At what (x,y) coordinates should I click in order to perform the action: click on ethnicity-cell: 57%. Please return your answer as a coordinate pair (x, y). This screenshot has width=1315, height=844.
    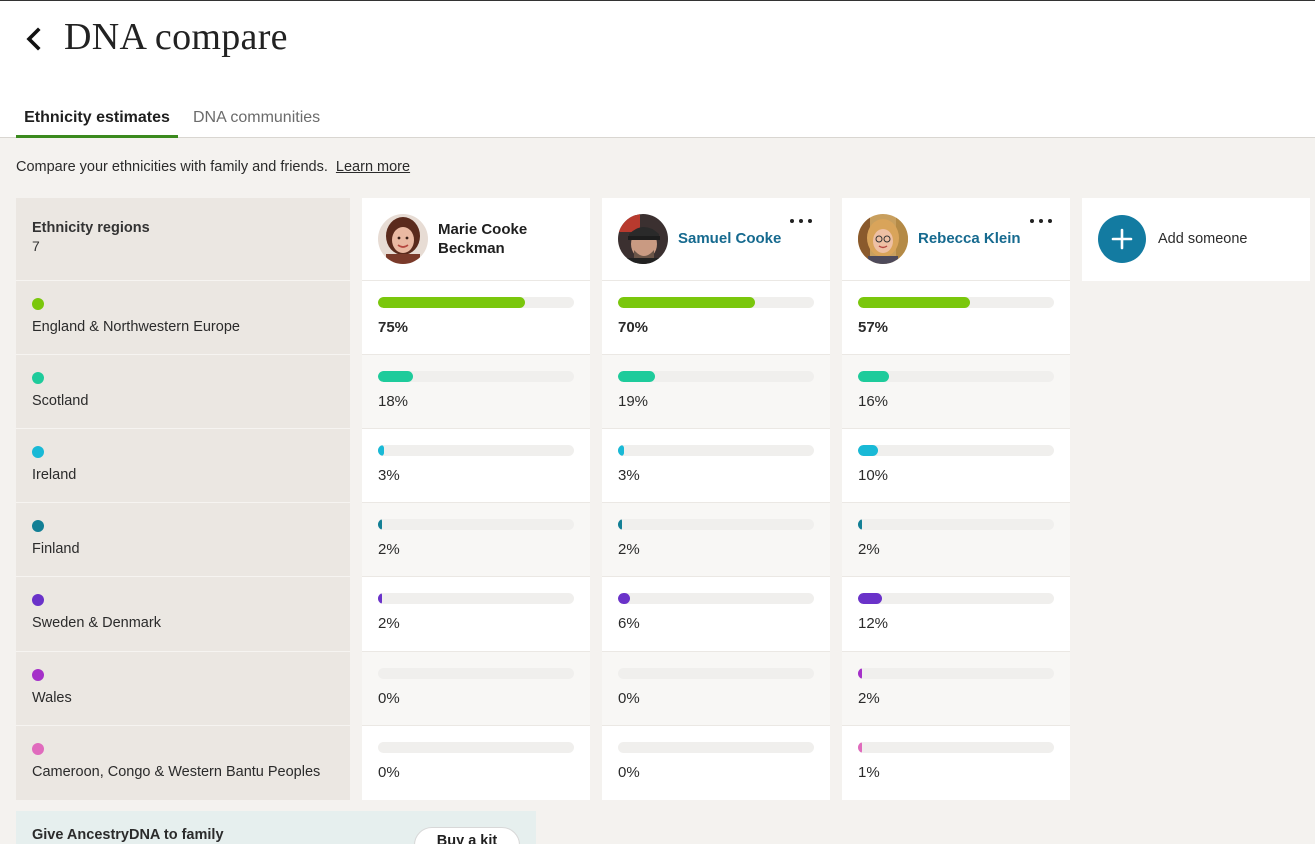
    Looking at the image, I should click on (956, 318).